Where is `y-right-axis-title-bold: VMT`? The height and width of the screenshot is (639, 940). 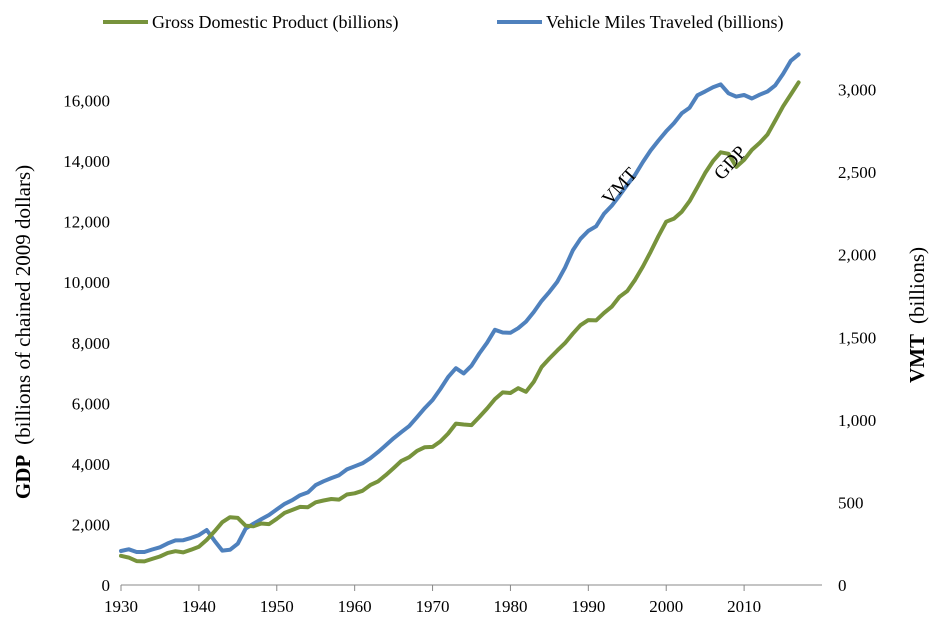
y-right-axis-title-bold: VMT is located at coordinates (917, 358).